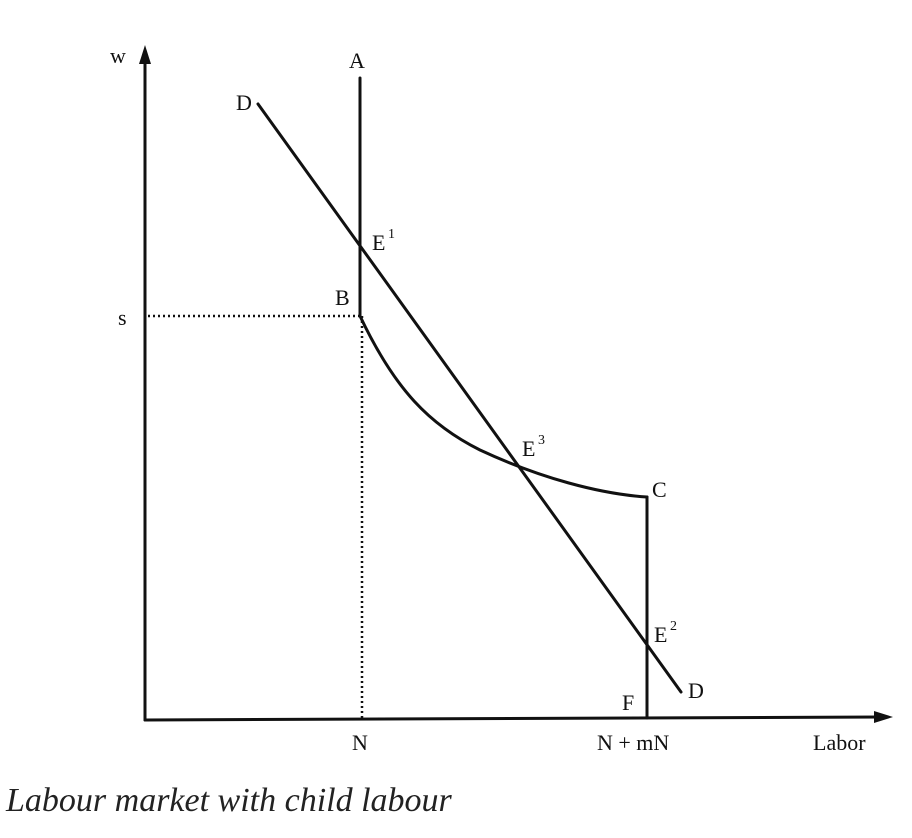  What do you see at coordinates (633, 742) in the screenshot?
I see `n-plus-mn-tick-label: N + mN` at bounding box center [633, 742].